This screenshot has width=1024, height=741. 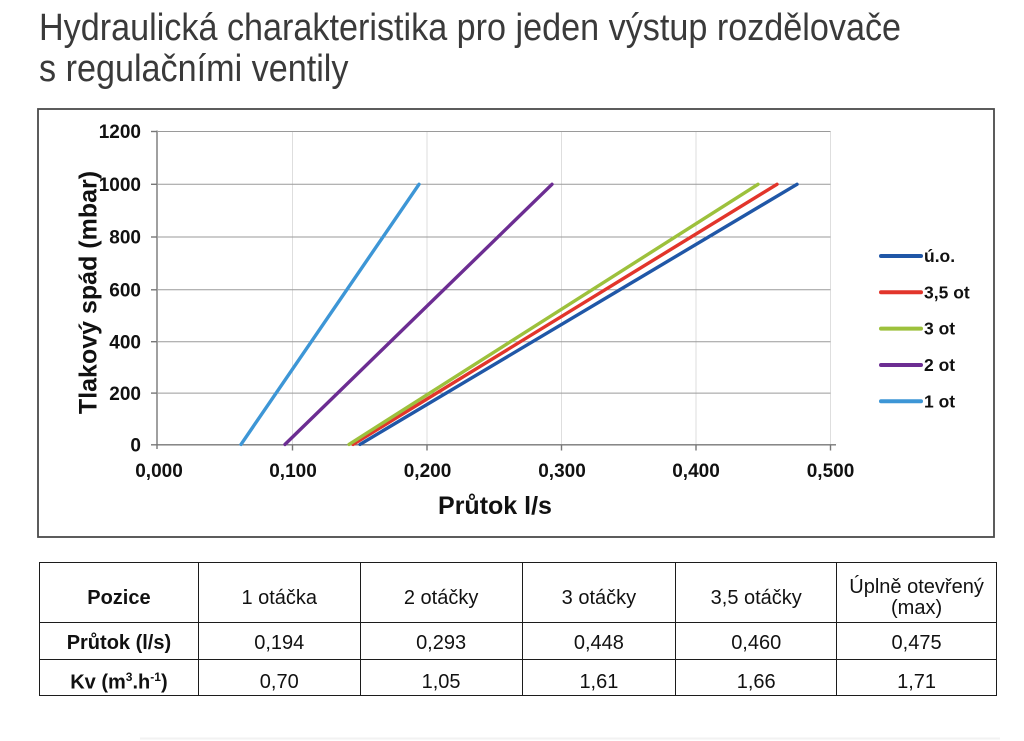 I want to click on svg-text: Tlakový spád (mbar), so click(x=89, y=292).